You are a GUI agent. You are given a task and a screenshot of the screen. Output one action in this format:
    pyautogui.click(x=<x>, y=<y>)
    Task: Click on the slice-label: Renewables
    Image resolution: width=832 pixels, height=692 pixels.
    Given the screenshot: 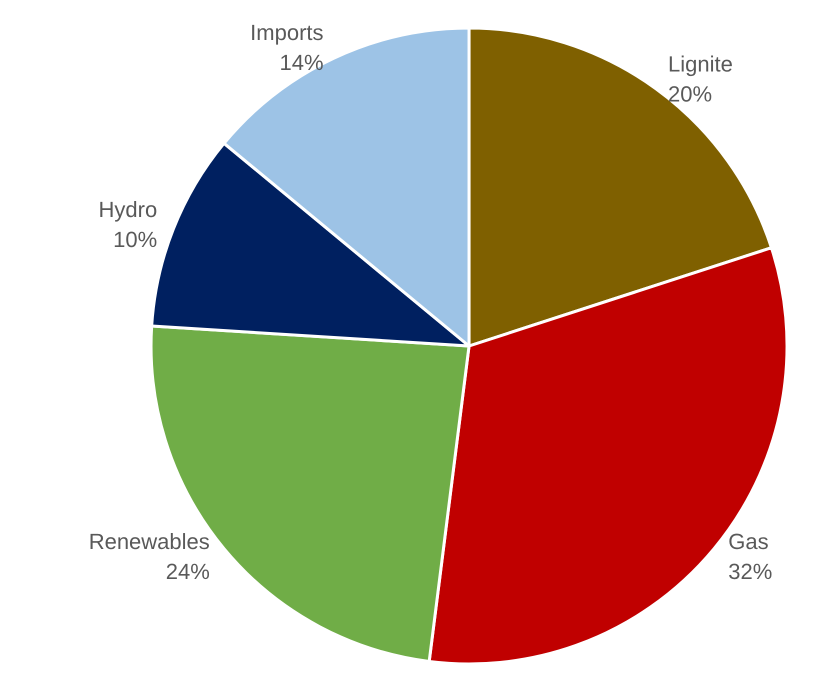 What is the action you would take?
    pyautogui.click(x=149, y=541)
    